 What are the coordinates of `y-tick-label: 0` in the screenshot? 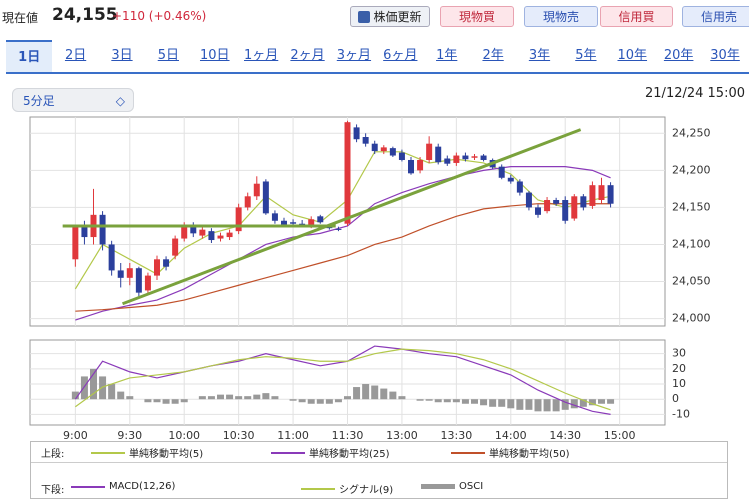 It's located at (675, 398).